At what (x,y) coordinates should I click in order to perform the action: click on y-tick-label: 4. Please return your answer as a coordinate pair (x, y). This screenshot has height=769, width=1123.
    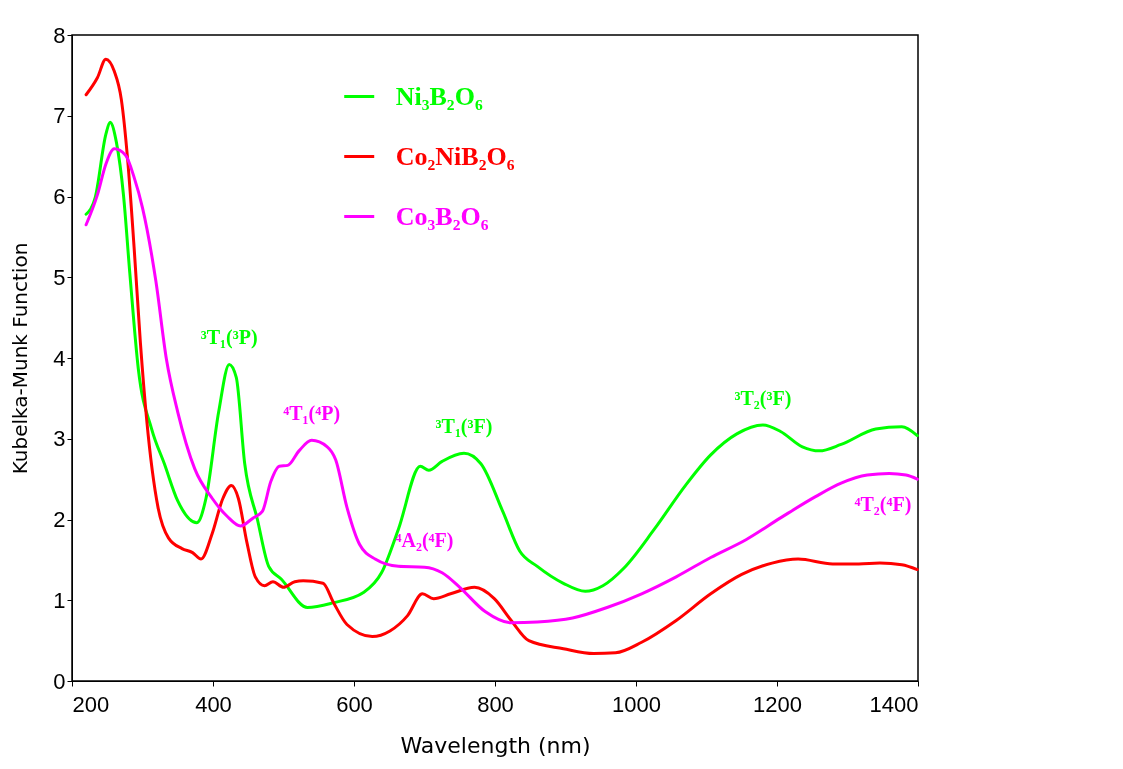
    Looking at the image, I should click on (59, 358).